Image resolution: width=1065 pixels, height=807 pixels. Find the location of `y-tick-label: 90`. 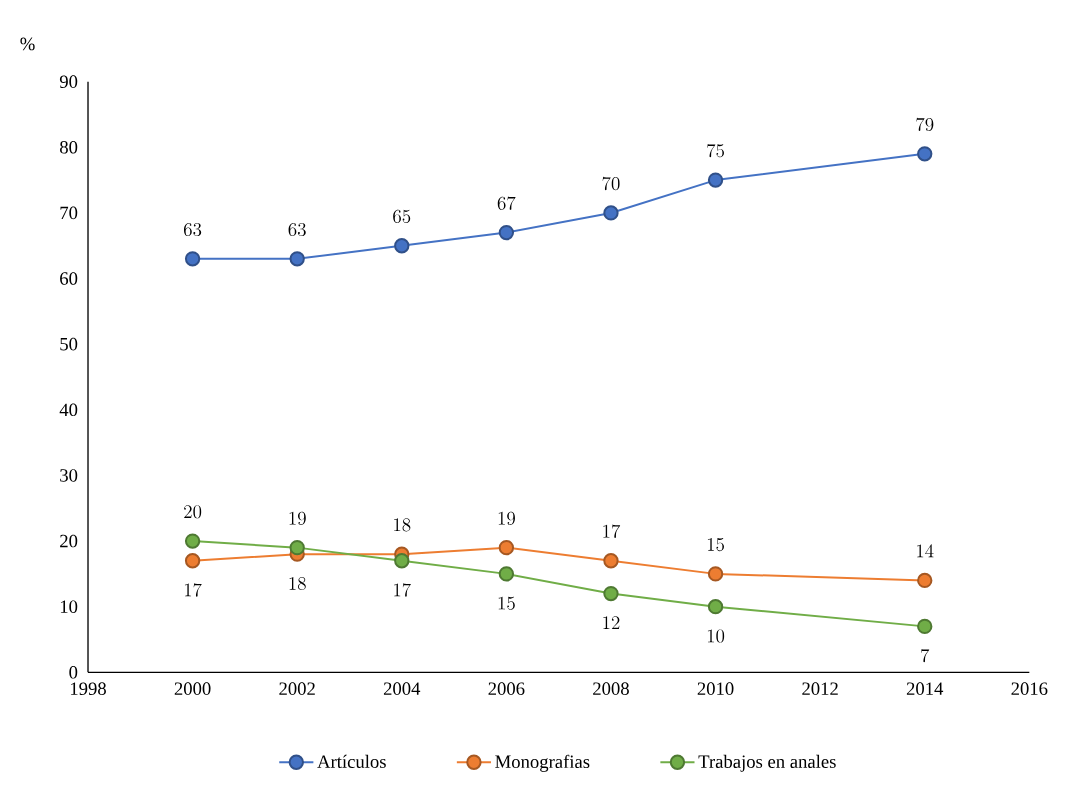

y-tick-label: 90 is located at coordinates (68, 81).